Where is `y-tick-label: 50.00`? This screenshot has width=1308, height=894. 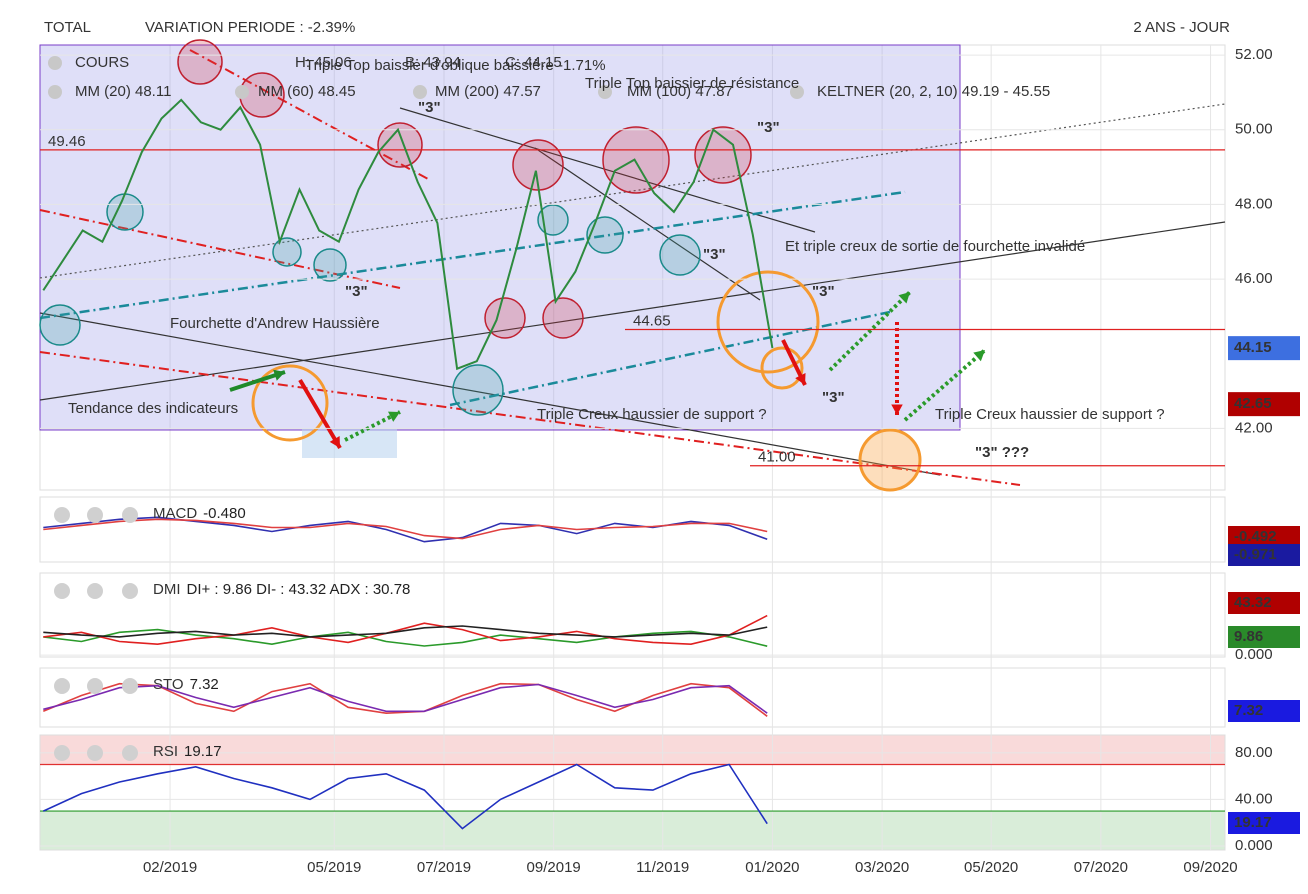 y-tick-label: 50.00 is located at coordinates (1254, 129).